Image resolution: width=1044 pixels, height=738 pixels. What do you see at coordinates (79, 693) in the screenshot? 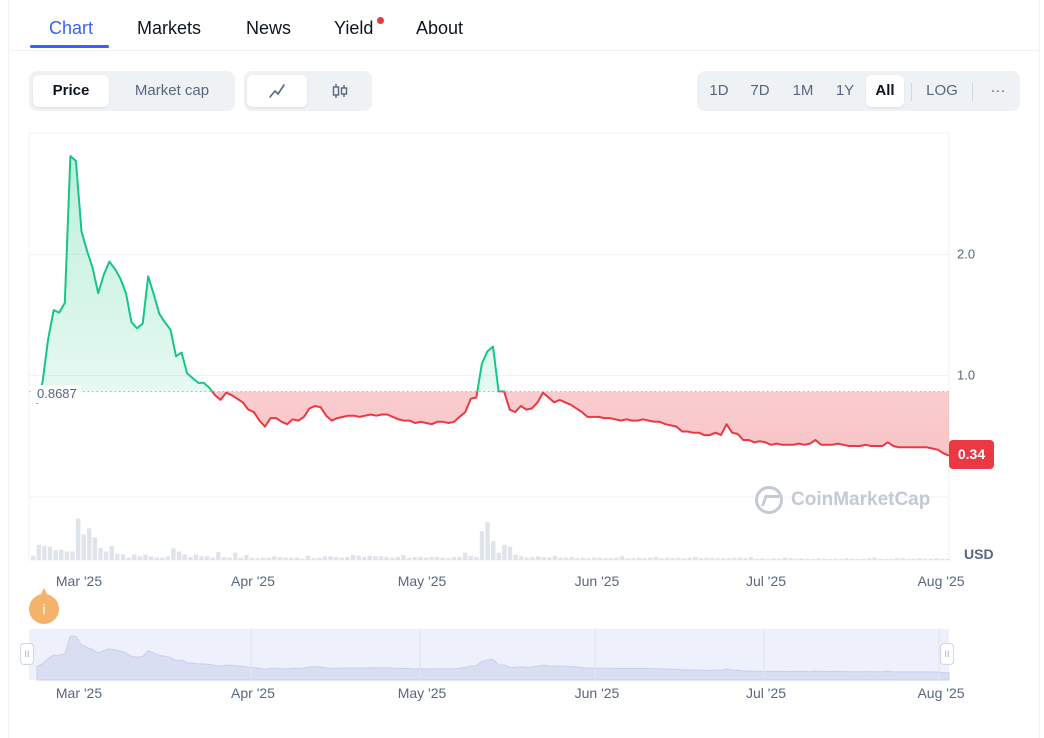
I see `navigator-tick-label: Mar '25` at bounding box center [79, 693].